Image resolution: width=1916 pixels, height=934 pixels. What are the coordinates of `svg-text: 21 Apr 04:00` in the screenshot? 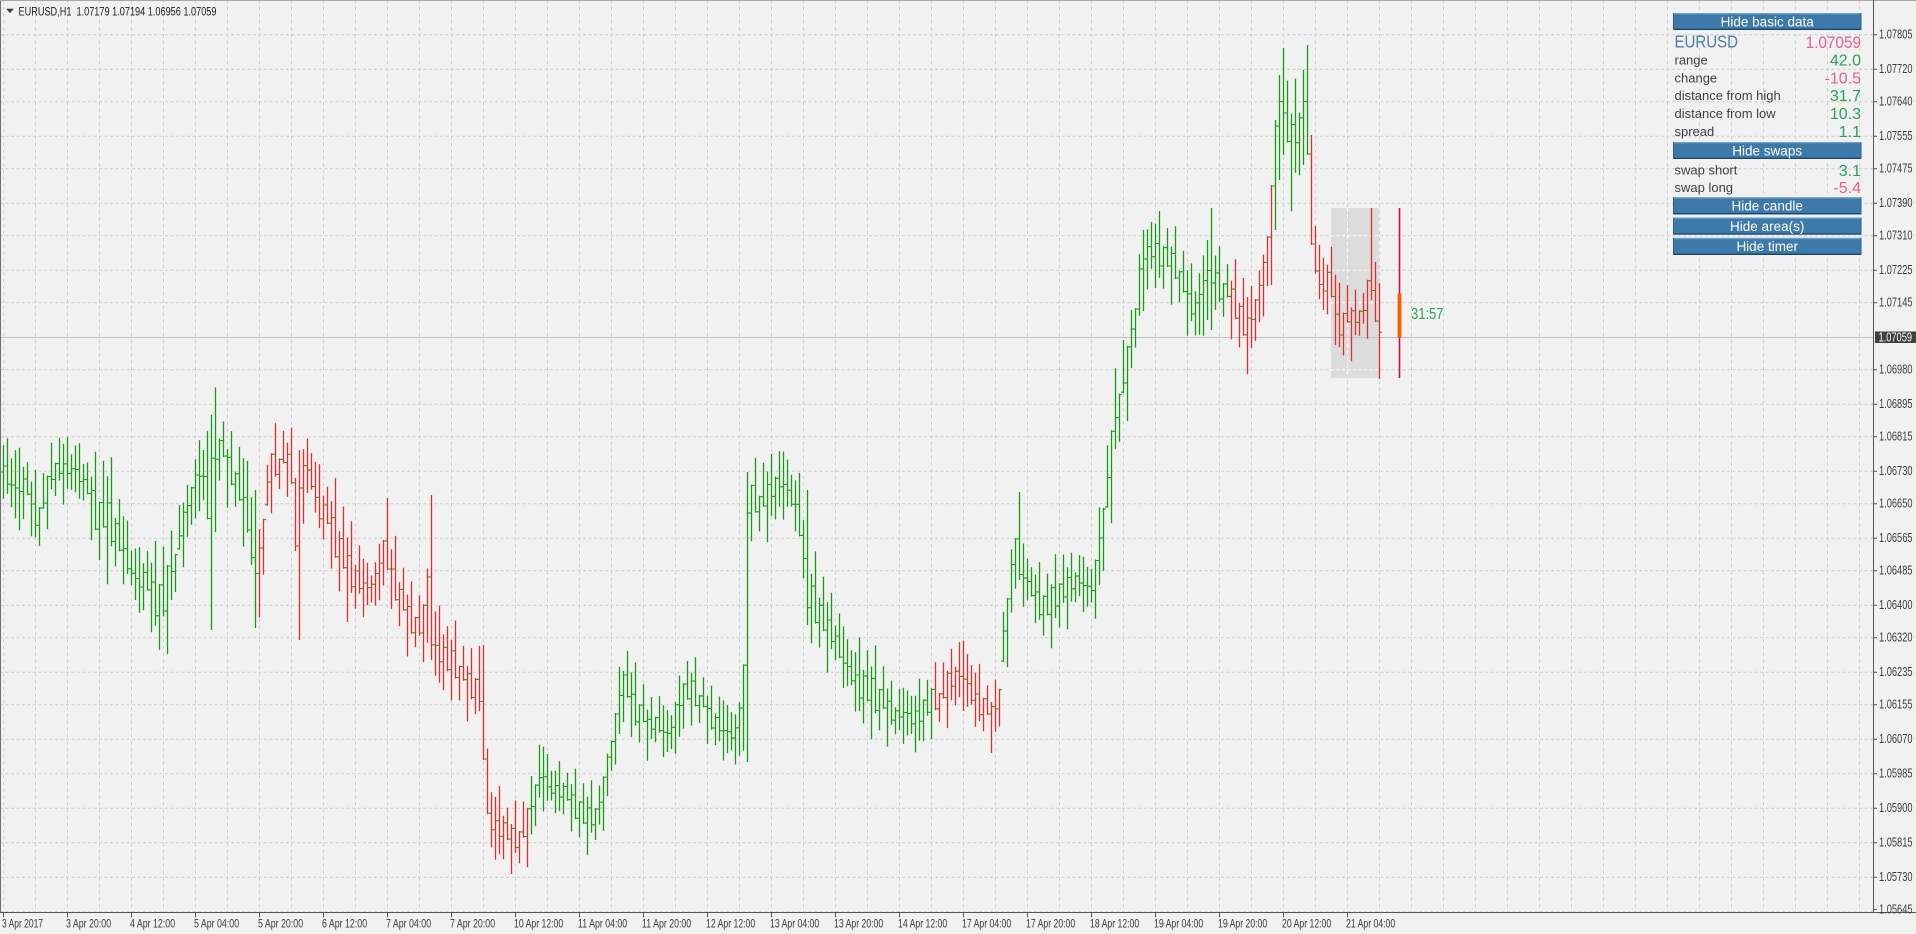 It's located at (1370, 924).